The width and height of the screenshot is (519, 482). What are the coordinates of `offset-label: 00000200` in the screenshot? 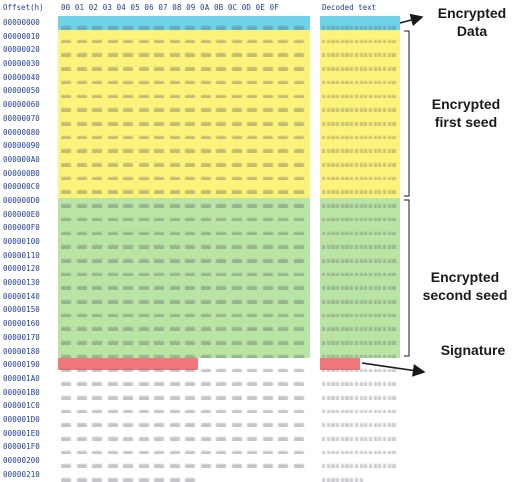 It's located at (21, 460).